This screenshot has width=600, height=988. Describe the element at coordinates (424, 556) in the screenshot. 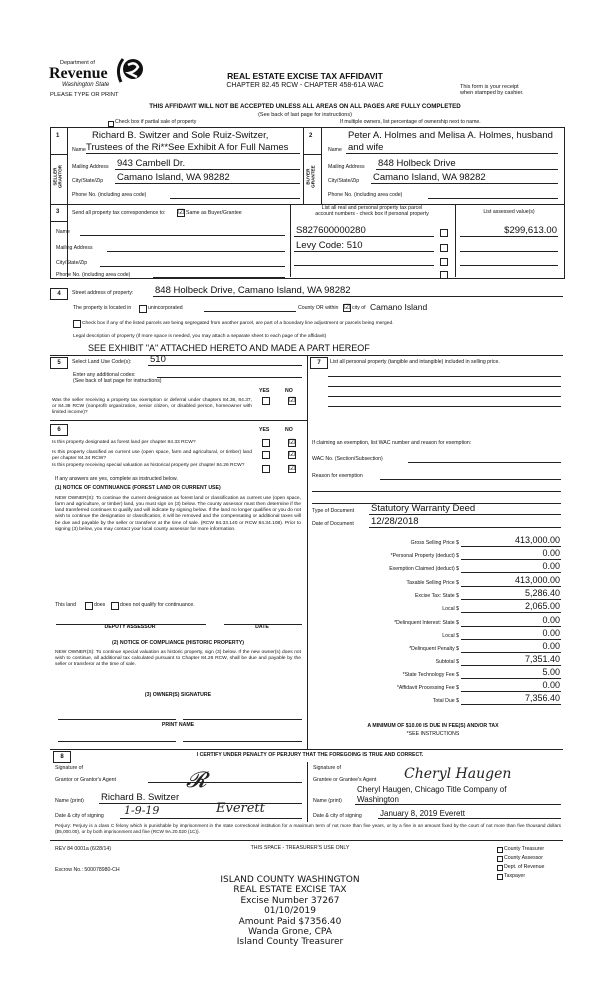

I see `tax-row-label: *Personal Property (deduct) $` at that location.